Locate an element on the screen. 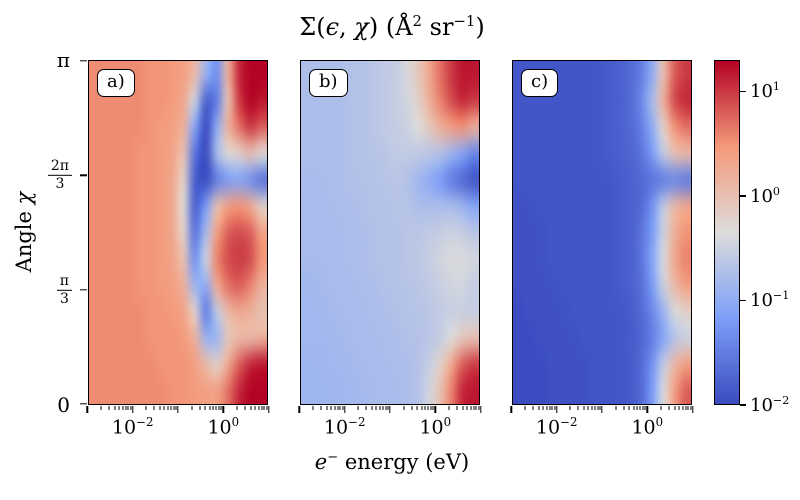  title-sigma: Σ( is located at coordinates (312, 27).